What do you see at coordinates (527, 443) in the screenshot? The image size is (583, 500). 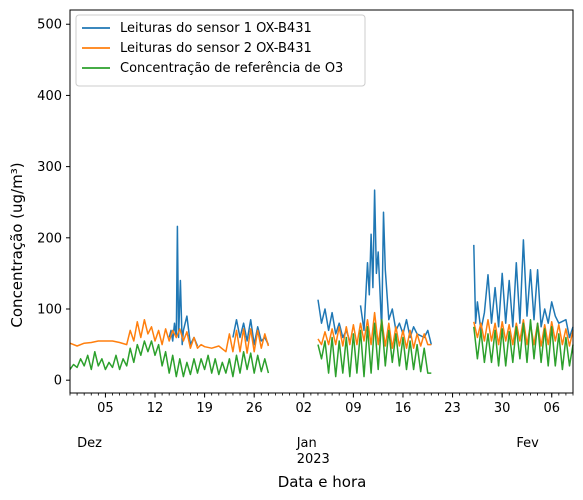 I see `x-month-label-Fev: Fev` at bounding box center [527, 443].